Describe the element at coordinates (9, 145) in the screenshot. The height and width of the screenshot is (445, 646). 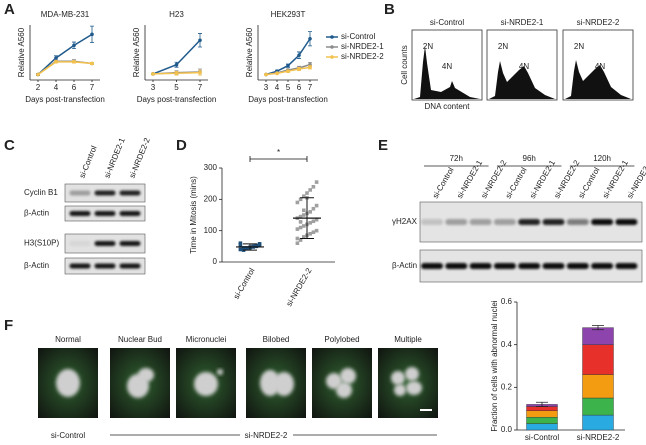
I see `panel-letter: C` at that location.